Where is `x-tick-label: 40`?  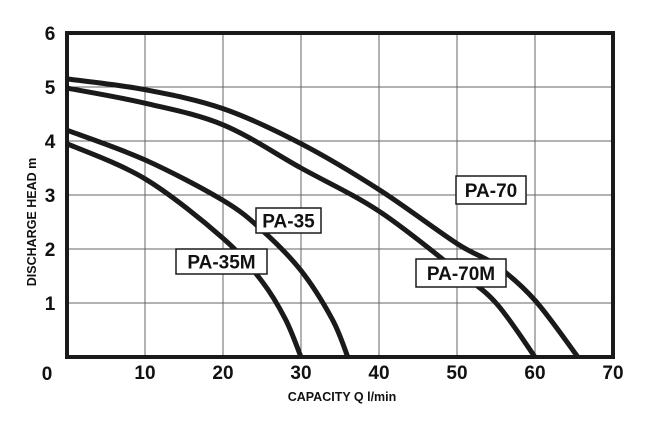 x-tick-label: 40 is located at coordinates (378, 373).